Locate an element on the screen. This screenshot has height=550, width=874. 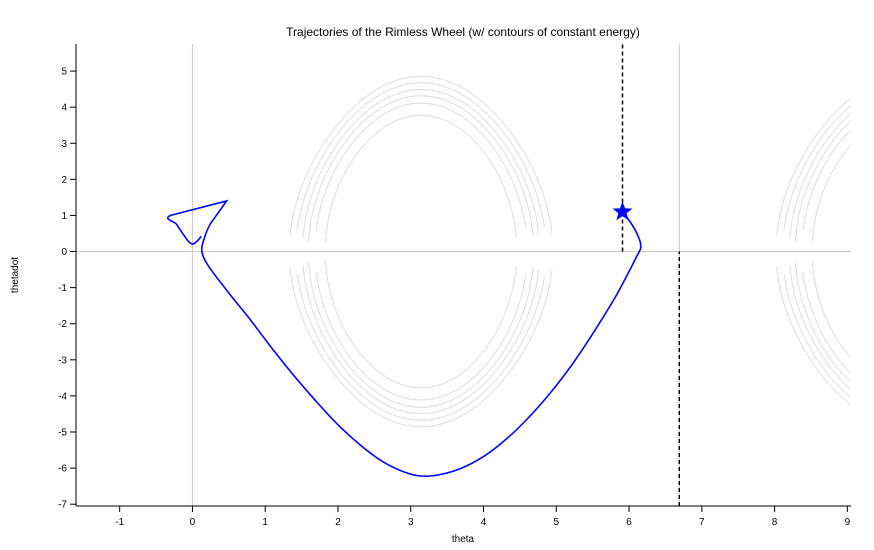
x-tick-label: 5 is located at coordinates (557, 522).